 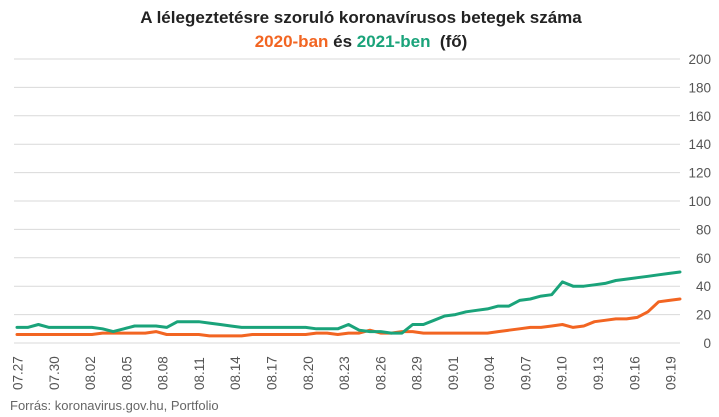 What do you see at coordinates (453, 373) in the screenshot?
I see `x-tick-label: 09.01` at bounding box center [453, 373].